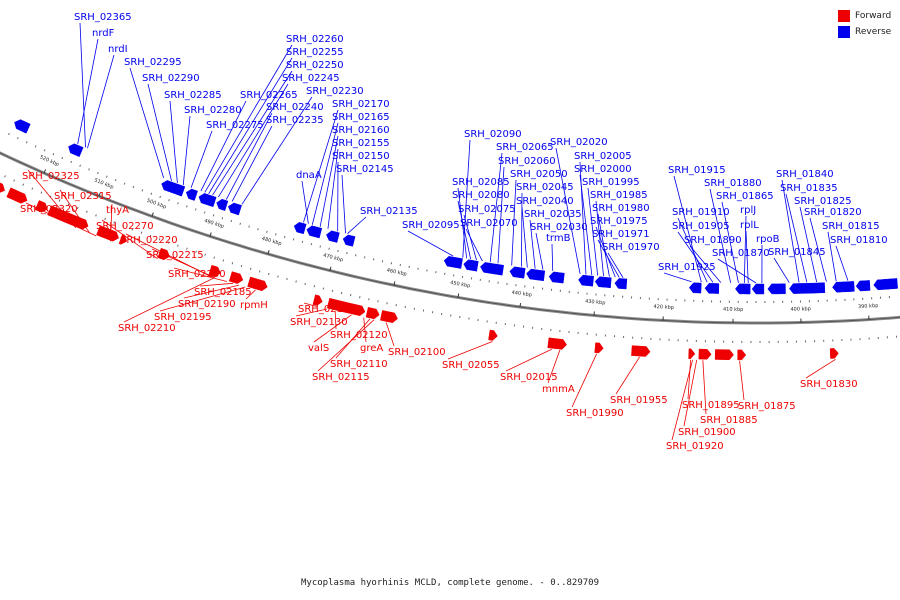 This screenshot has width=900, height=600. I want to click on reverse-gene-label: SRH_02145, so click(365, 169).